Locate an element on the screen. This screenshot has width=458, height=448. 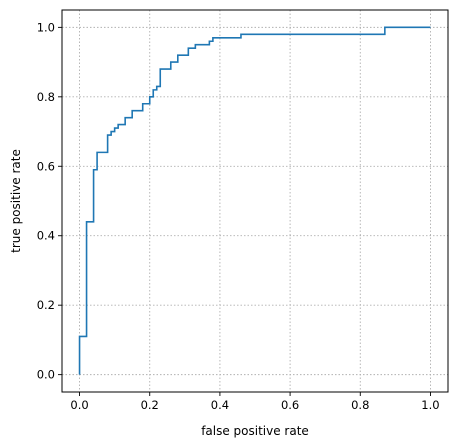
y-tick-label: 1.0 is located at coordinates (46, 27).